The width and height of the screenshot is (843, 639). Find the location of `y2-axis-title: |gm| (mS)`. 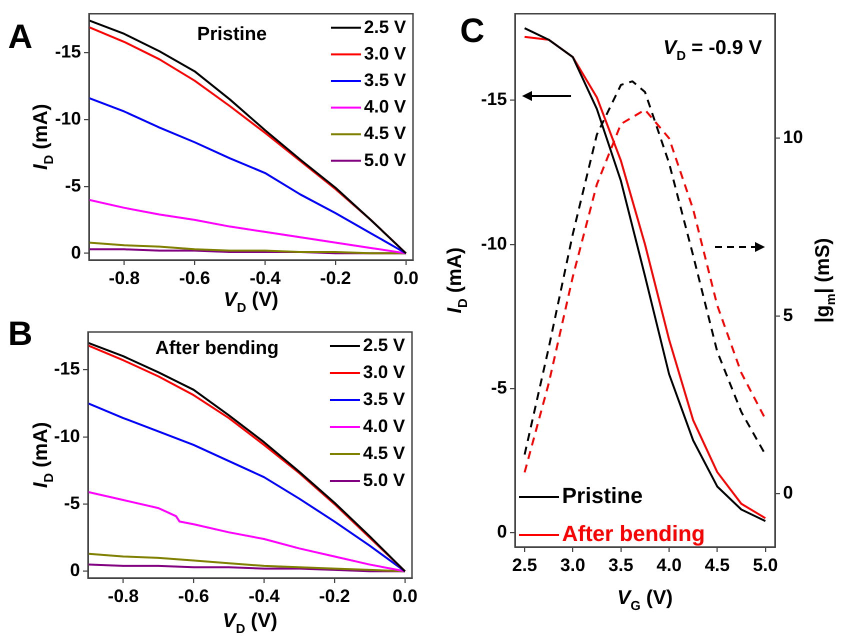

y2-axis-title: |gm| (mS) is located at coordinates (825, 280).